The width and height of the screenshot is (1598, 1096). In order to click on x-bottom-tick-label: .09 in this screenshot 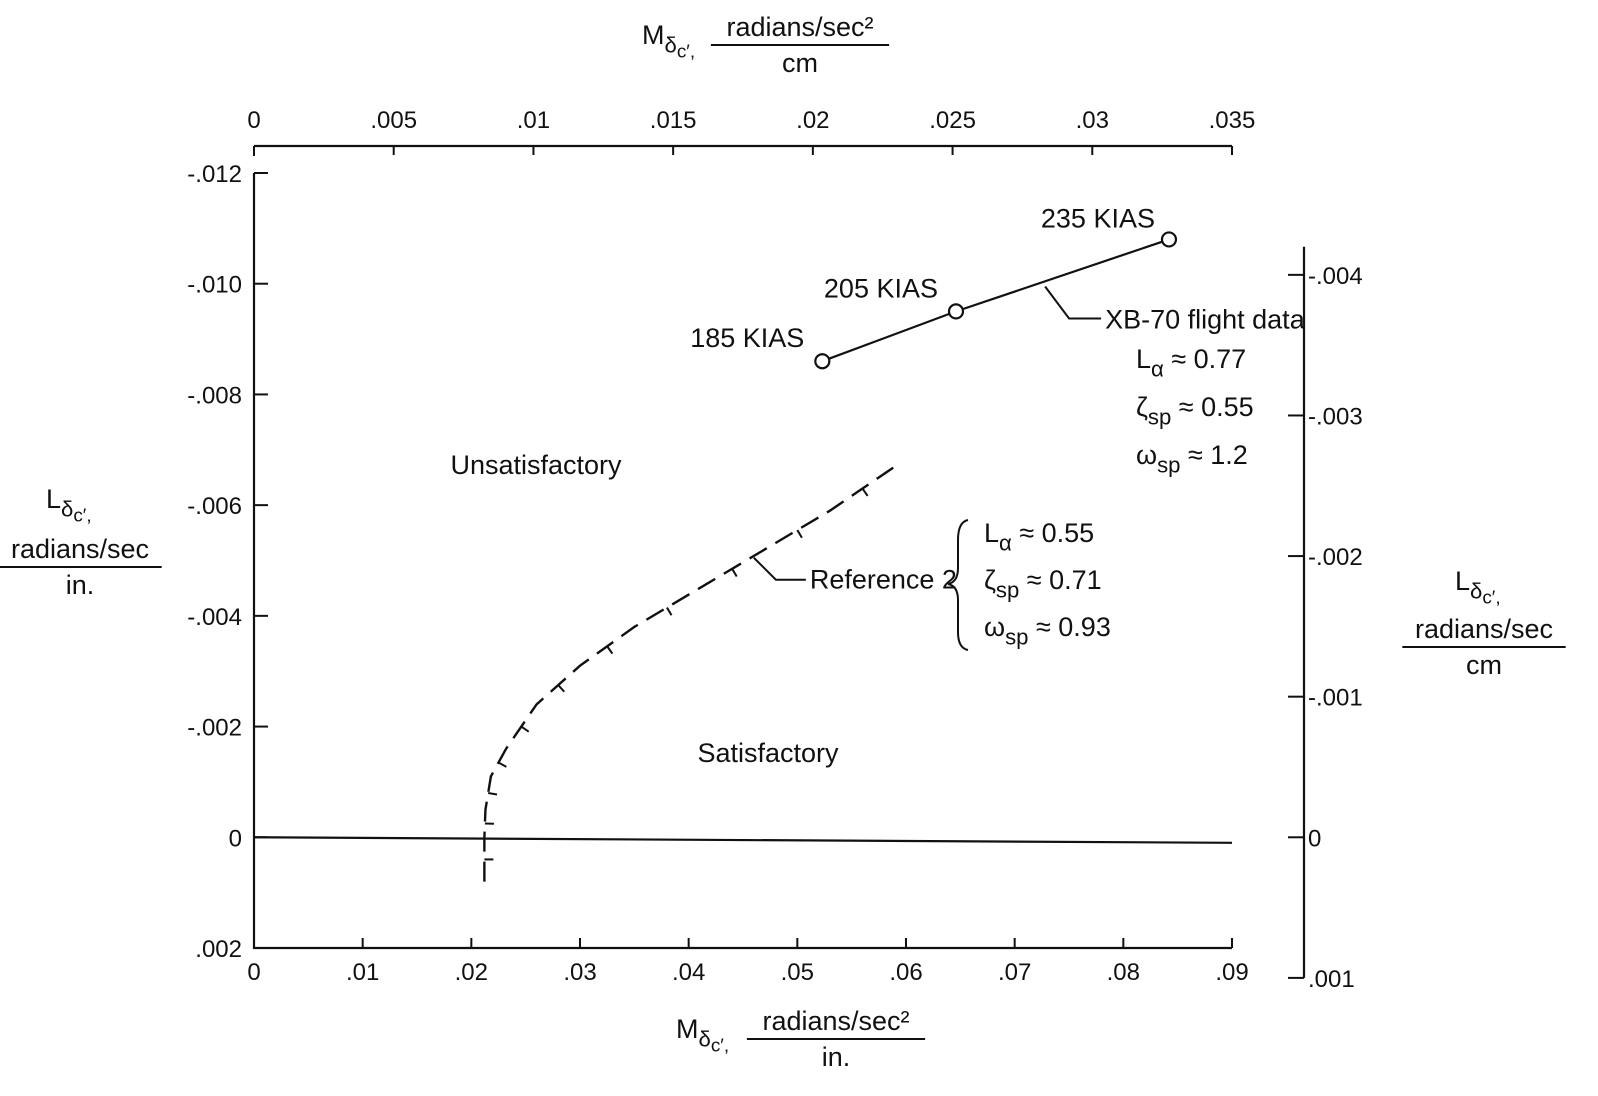, I will do `click(1231, 972)`.